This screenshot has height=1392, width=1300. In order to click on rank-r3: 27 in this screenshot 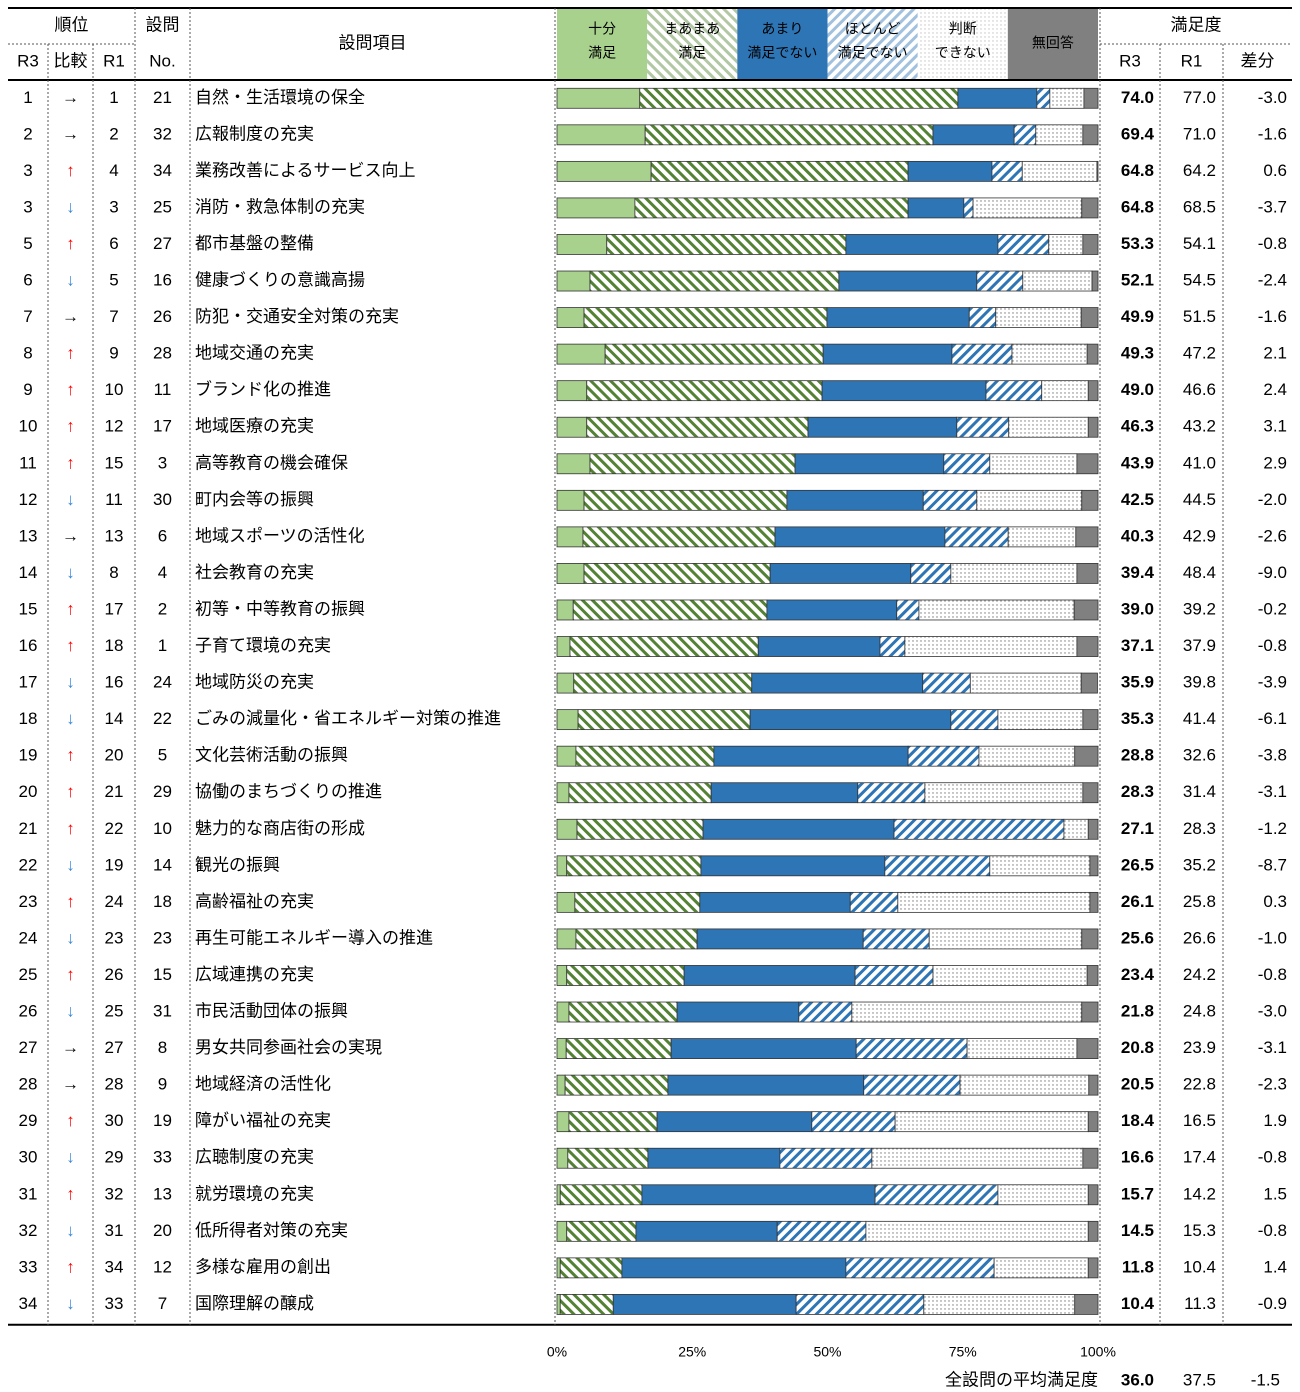, I will do `click(28, 1047)`.